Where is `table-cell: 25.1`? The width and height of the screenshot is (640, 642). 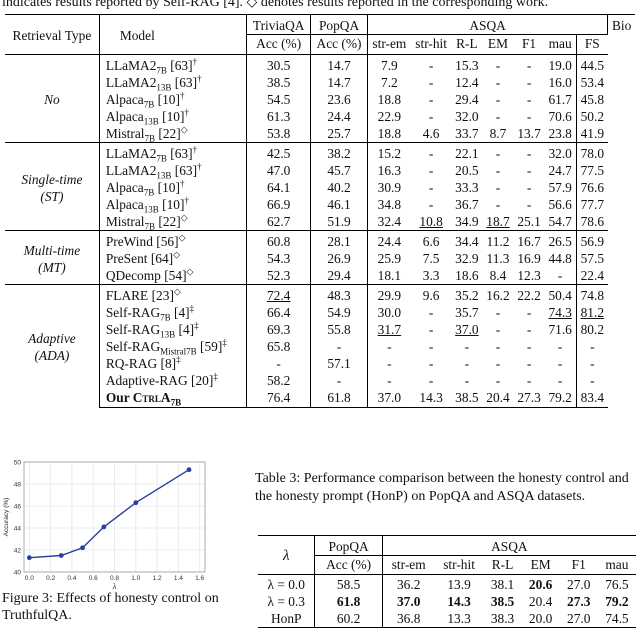 table-cell: 25.1 is located at coordinates (529, 221).